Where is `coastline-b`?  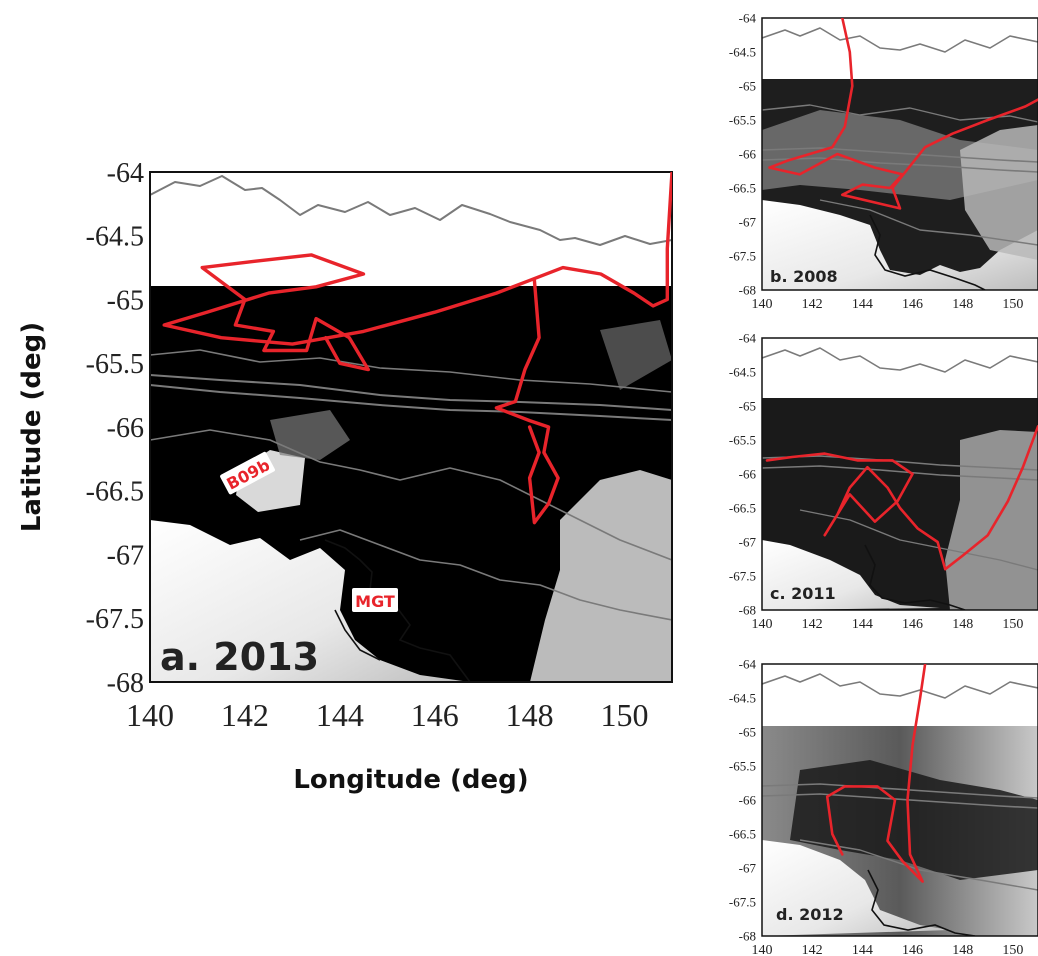
coastline-b is located at coordinates (927, 252).